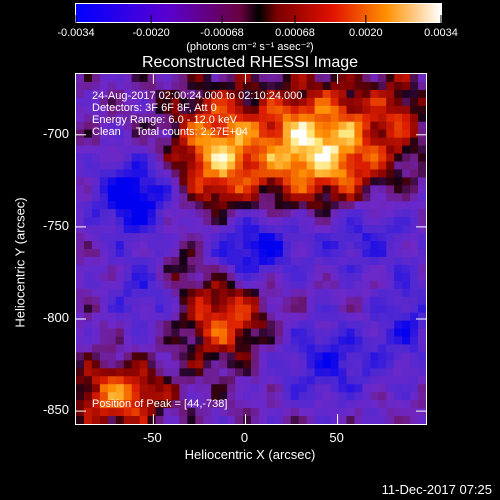 The width and height of the screenshot is (500, 500). Describe the element at coordinates (436, 489) in the screenshot. I see `timestamp-footer: 11-Dec-2017 07:25` at that location.